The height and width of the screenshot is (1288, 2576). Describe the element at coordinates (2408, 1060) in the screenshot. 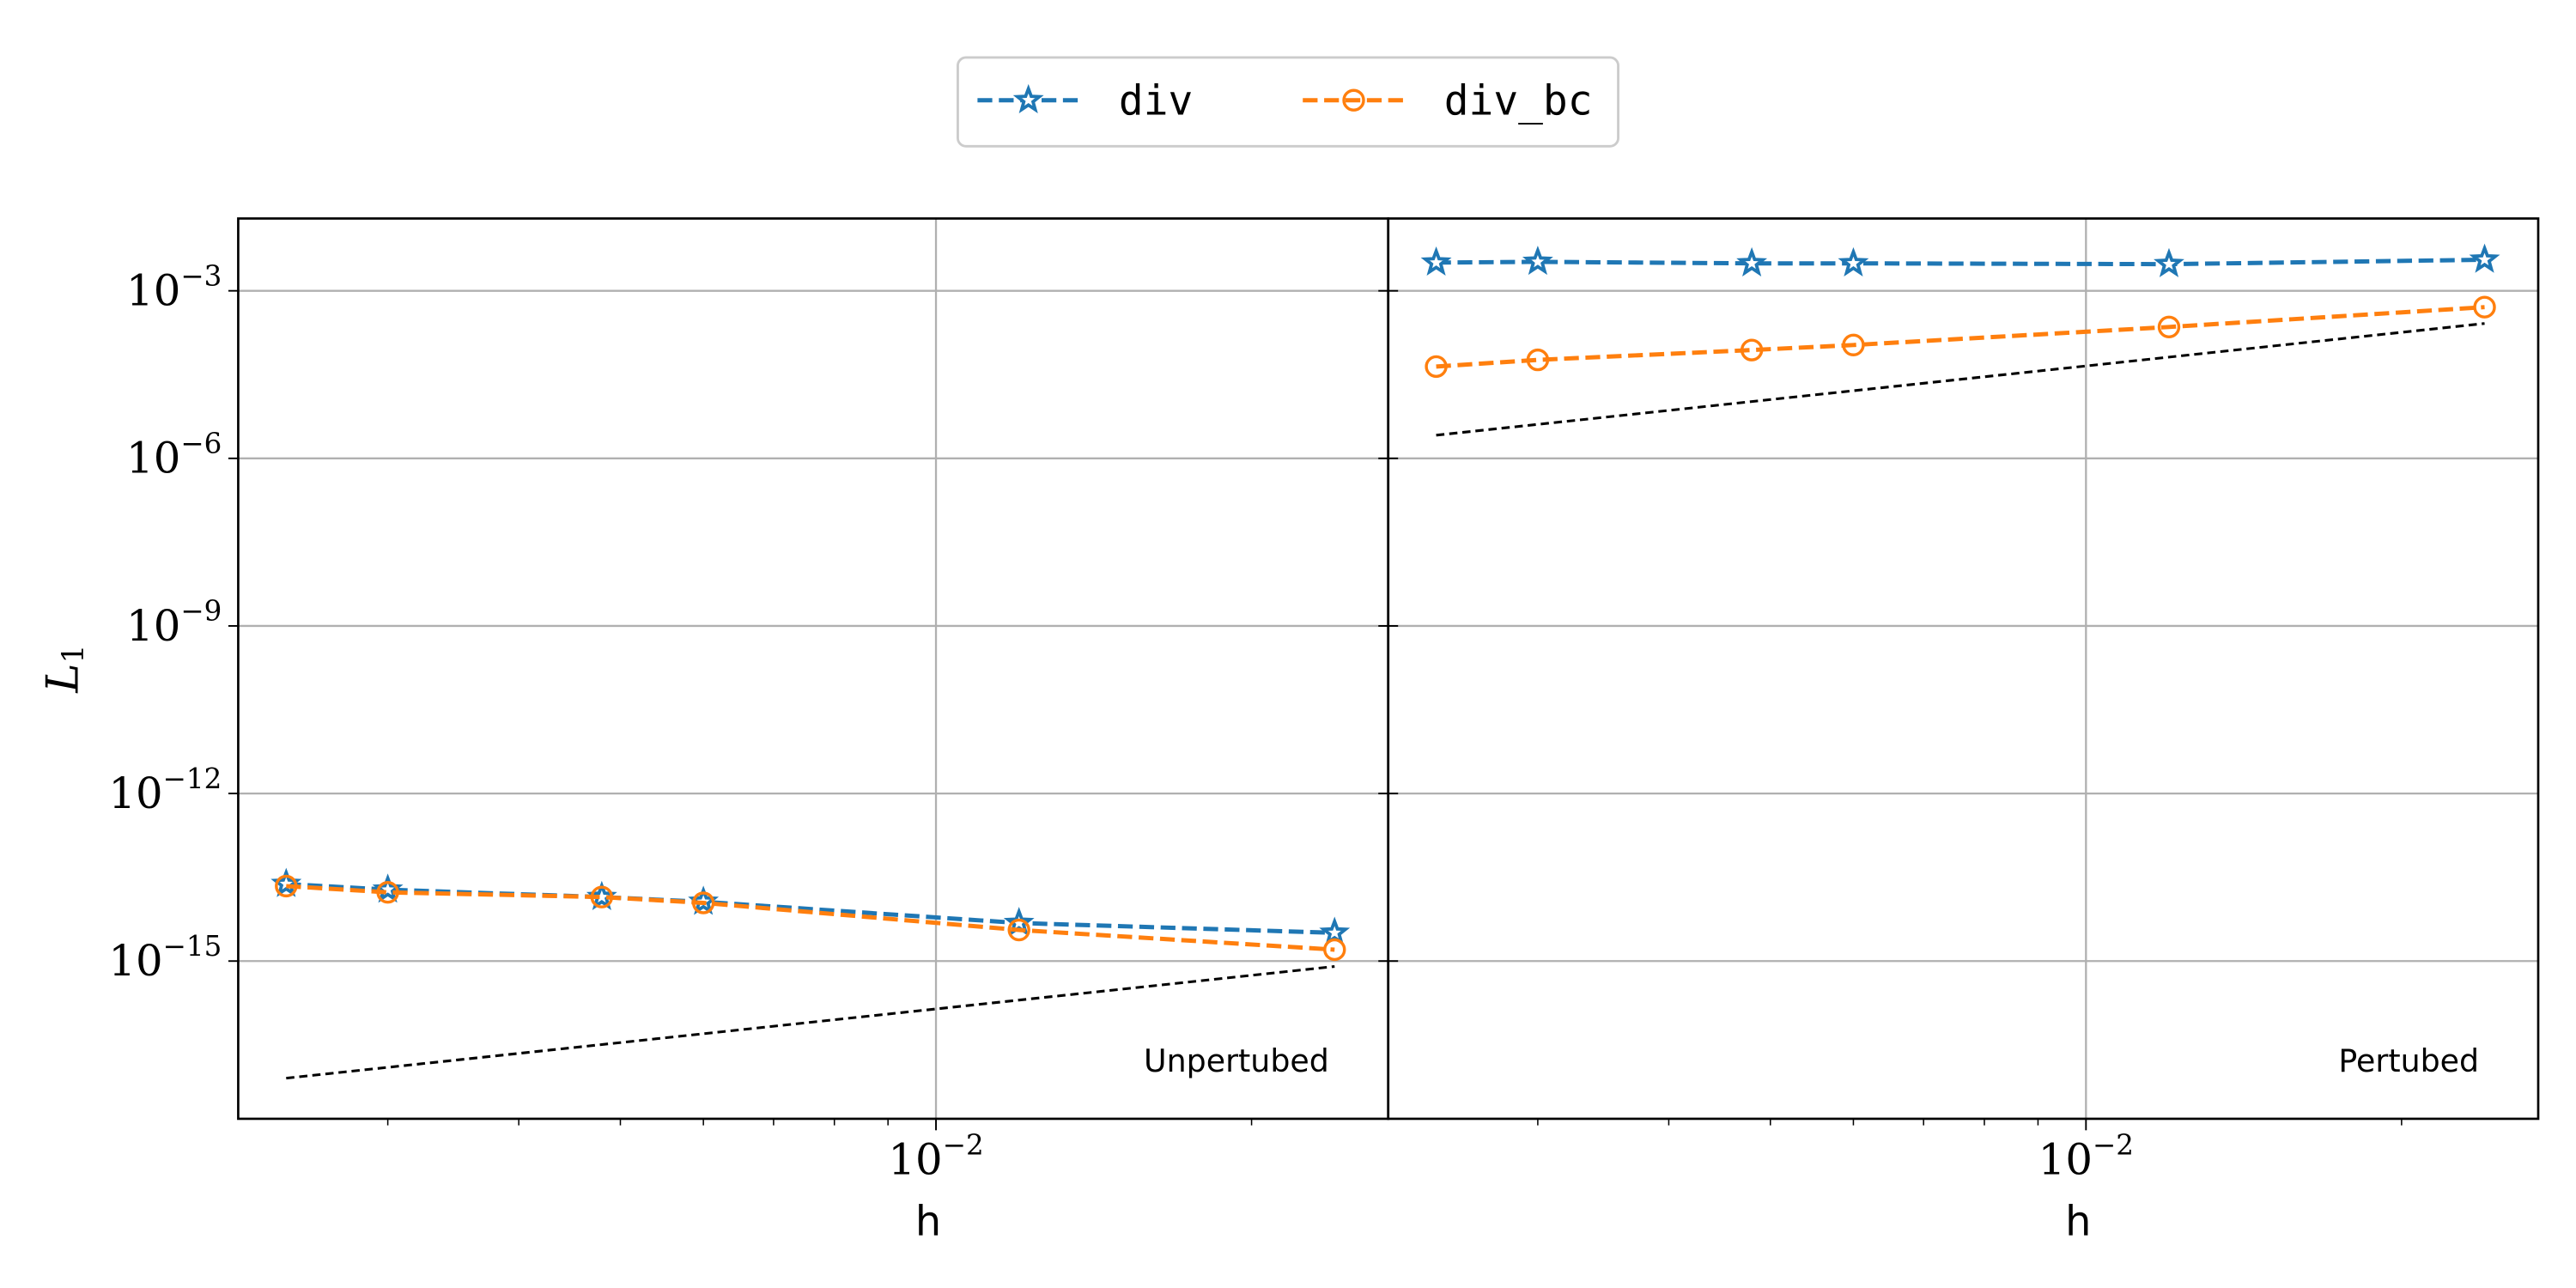

I see `annotation: Pertubed` at that location.